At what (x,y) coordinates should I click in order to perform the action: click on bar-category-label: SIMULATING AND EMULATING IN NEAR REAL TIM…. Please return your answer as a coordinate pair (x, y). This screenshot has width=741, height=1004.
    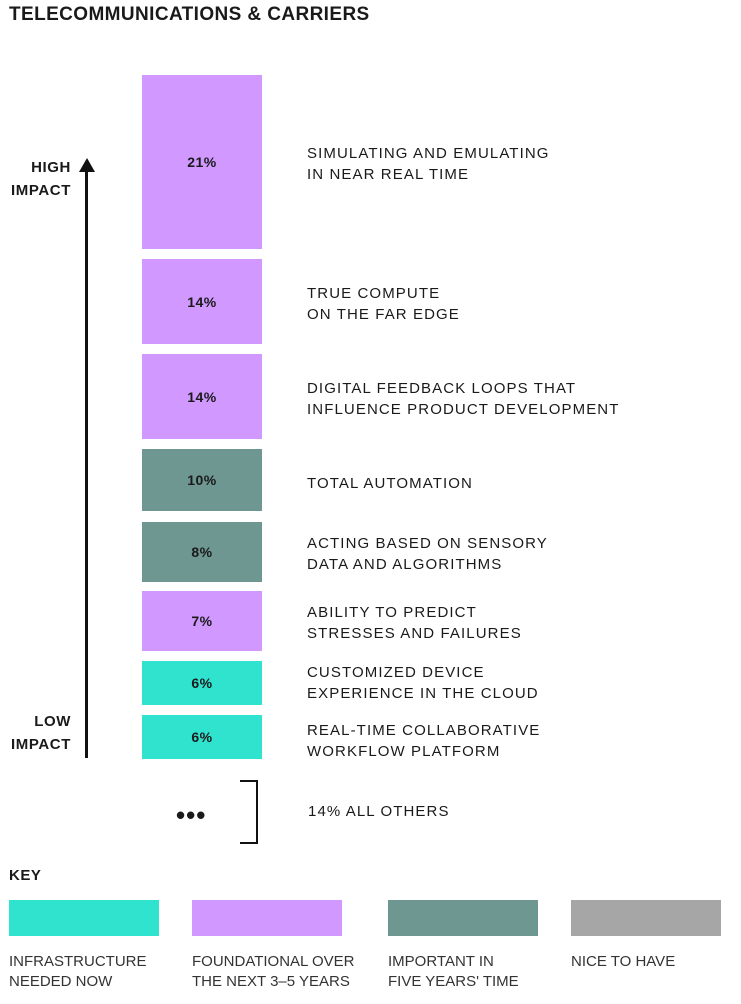
    Looking at the image, I should click on (428, 164).